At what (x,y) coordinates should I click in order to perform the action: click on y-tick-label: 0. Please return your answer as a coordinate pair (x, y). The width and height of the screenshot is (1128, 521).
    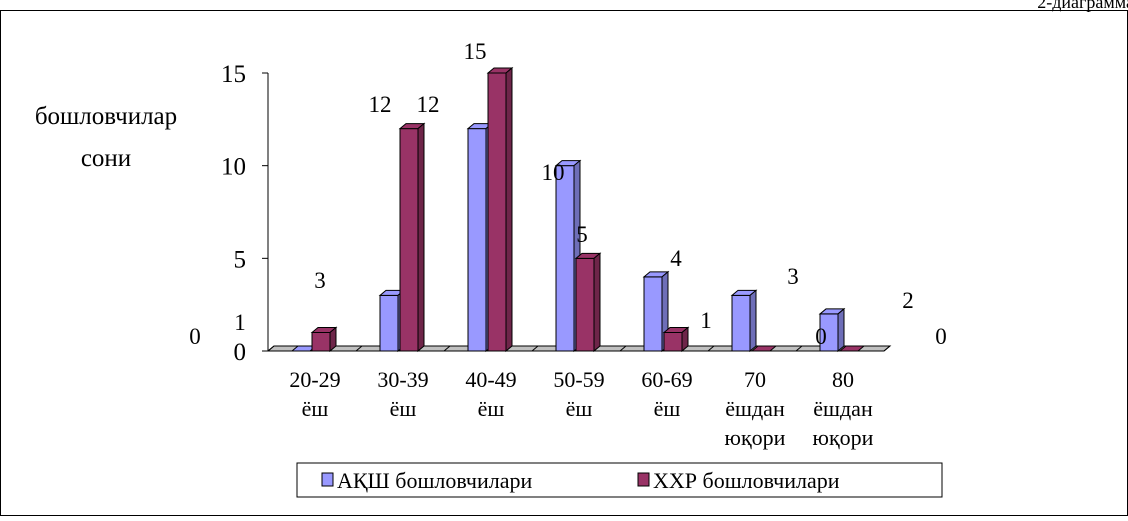
    Looking at the image, I should click on (240, 352).